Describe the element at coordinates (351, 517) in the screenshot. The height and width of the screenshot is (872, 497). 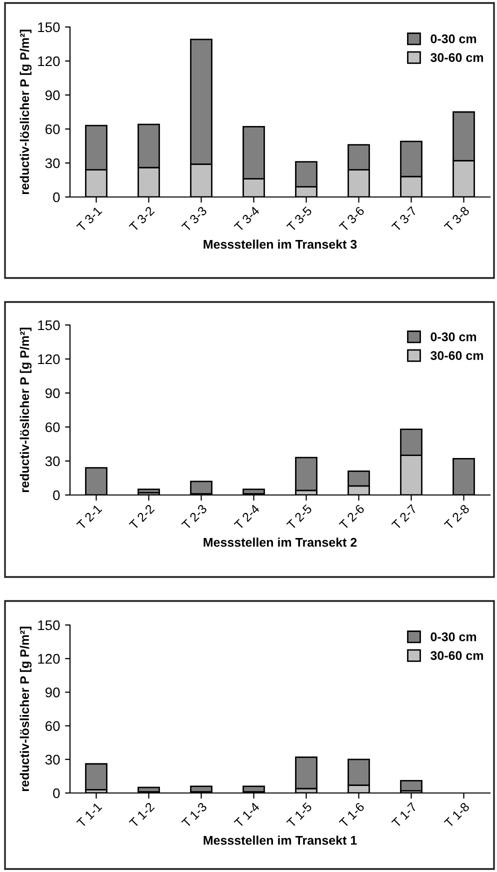
I see `x-tick-label: T 2-6` at that location.